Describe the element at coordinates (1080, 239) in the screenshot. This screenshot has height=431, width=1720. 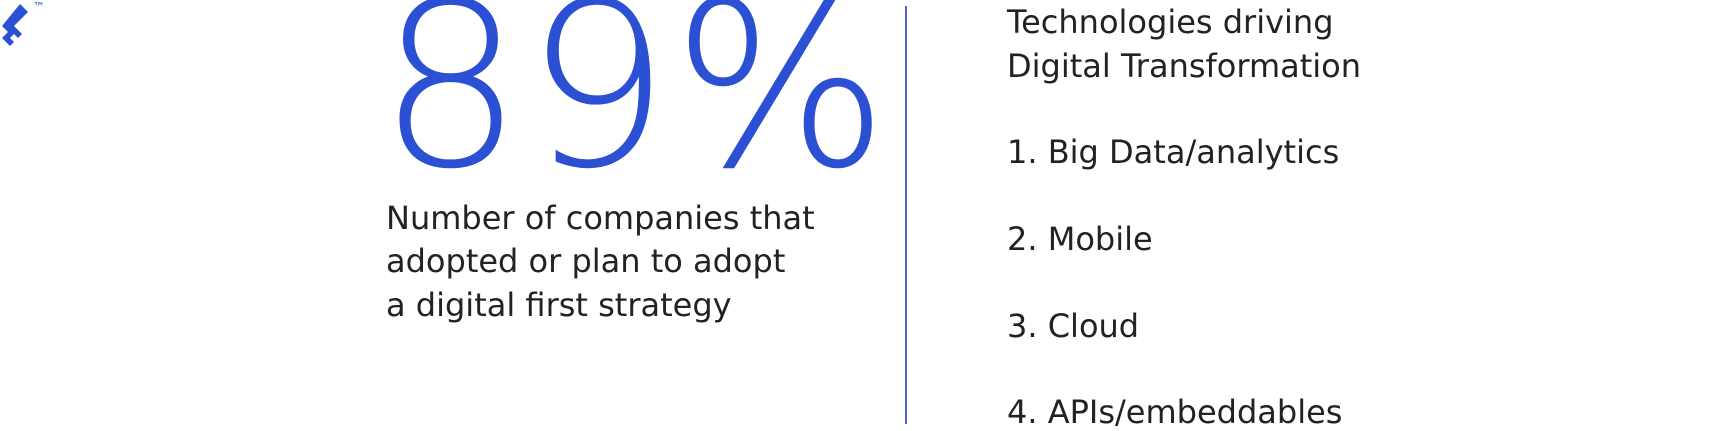
I see `list-item: 2. Mobile` at that location.